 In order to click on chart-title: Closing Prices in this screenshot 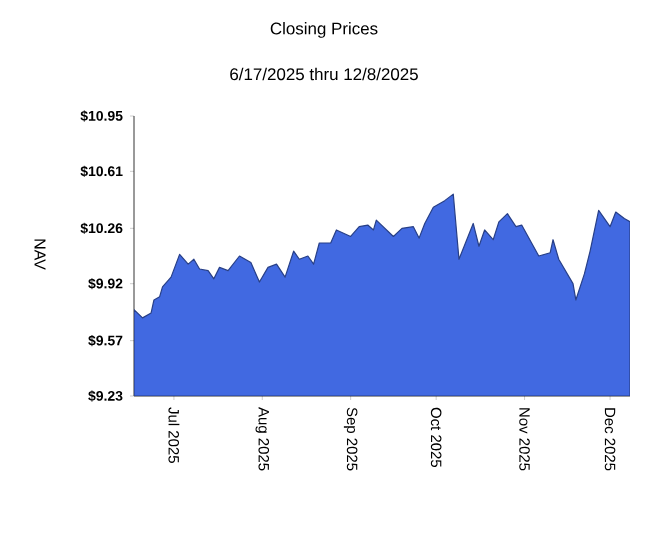, I will do `click(324, 30)`.